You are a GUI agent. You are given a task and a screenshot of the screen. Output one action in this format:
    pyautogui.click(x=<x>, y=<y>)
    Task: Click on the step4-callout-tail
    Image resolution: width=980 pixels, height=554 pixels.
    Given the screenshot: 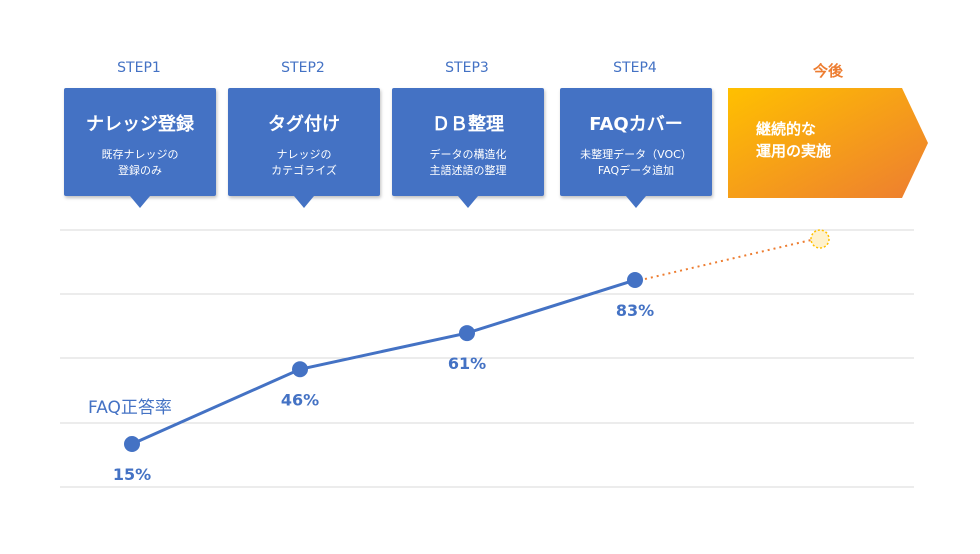 What is the action you would take?
    pyautogui.click(x=636, y=202)
    